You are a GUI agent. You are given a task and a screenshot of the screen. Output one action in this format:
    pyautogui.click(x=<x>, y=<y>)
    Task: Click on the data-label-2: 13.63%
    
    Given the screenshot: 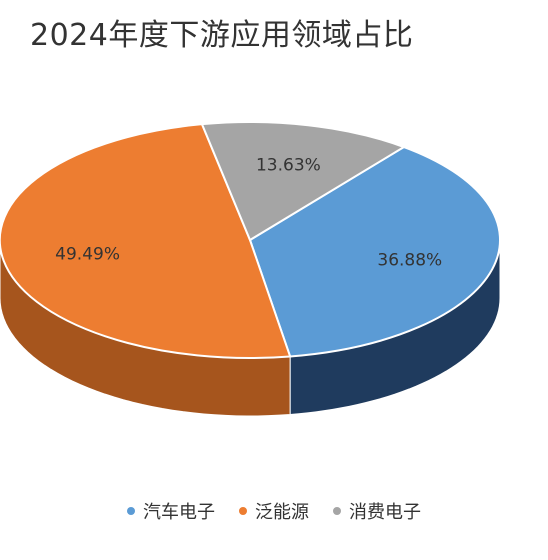 What is the action you would take?
    pyautogui.click(x=288, y=165)
    